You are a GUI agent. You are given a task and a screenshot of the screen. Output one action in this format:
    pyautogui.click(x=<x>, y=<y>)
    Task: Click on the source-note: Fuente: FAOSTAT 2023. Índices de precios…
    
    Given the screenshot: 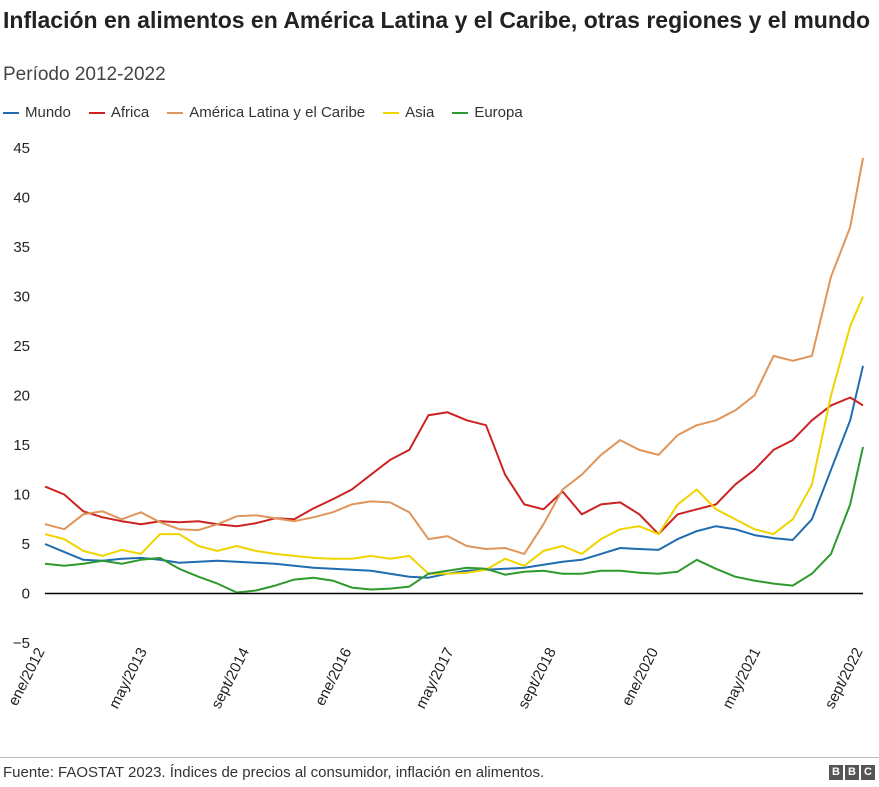 What is the action you would take?
    pyautogui.click(x=274, y=772)
    